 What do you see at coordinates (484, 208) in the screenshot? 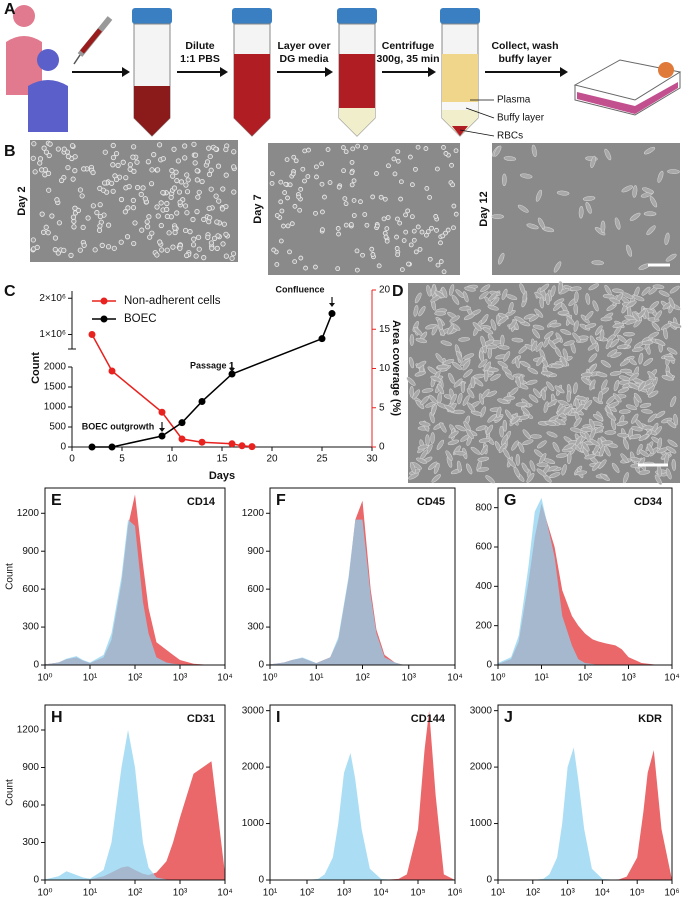
I see `day-label: Day 12` at bounding box center [484, 208].